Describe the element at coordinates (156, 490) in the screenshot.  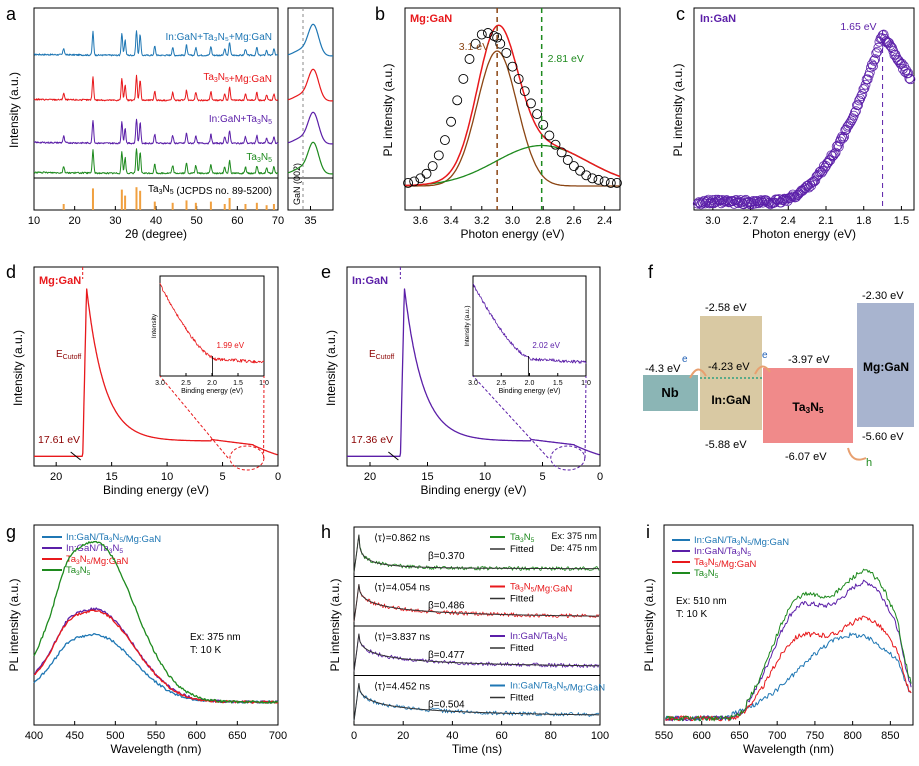
I see `x-axis-label: Binding energy (eV)` at that location.